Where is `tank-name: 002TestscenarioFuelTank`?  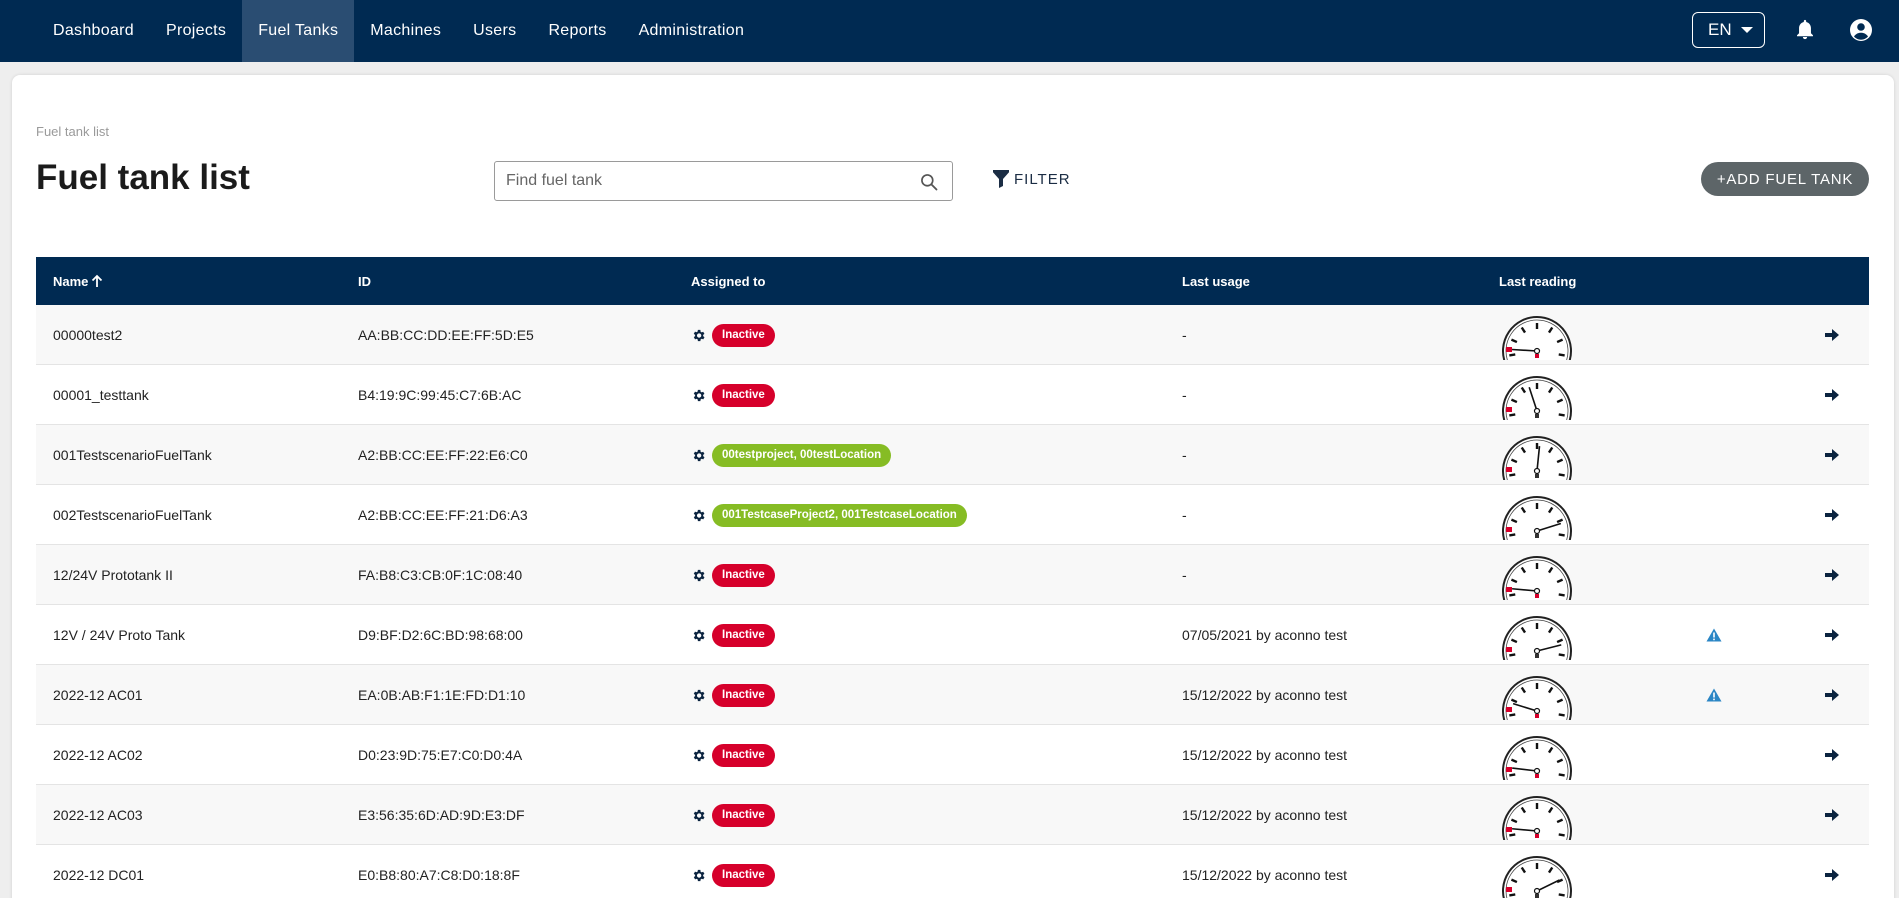 tank-name: 002TestscenarioFuelTank is located at coordinates (132, 515).